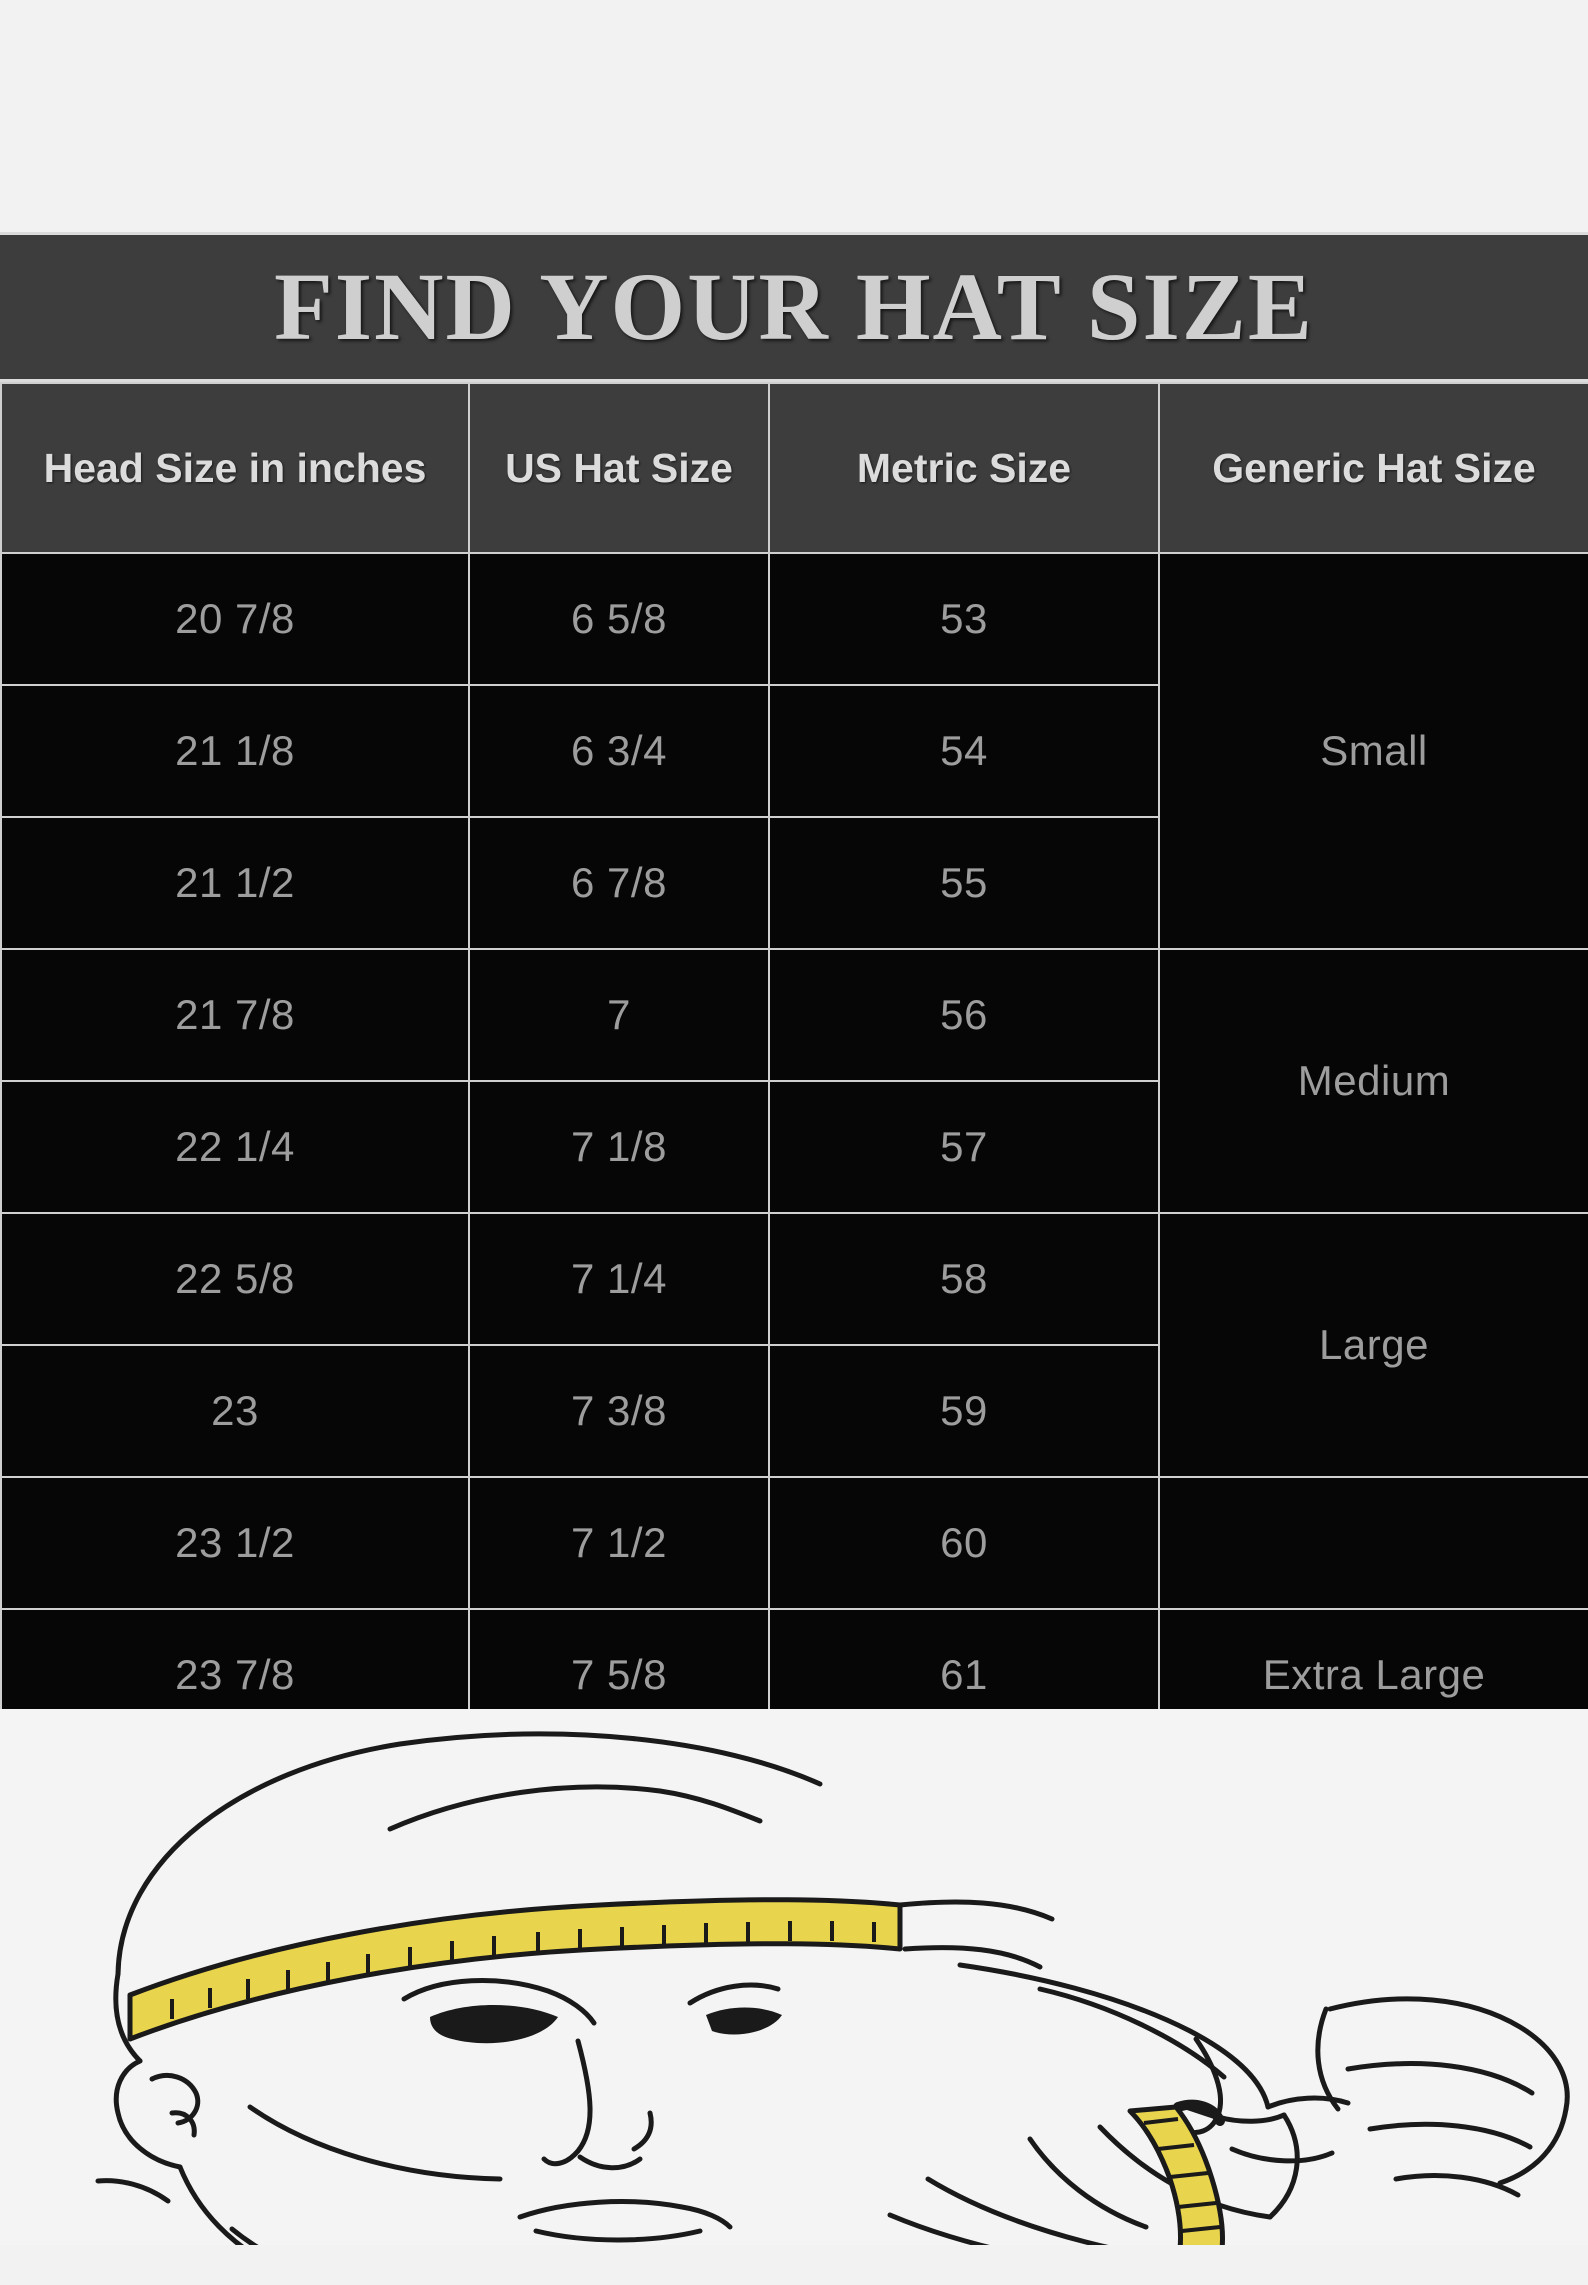 The height and width of the screenshot is (2285, 1588). I want to click on cell-metric-size: 55, so click(964, 883).